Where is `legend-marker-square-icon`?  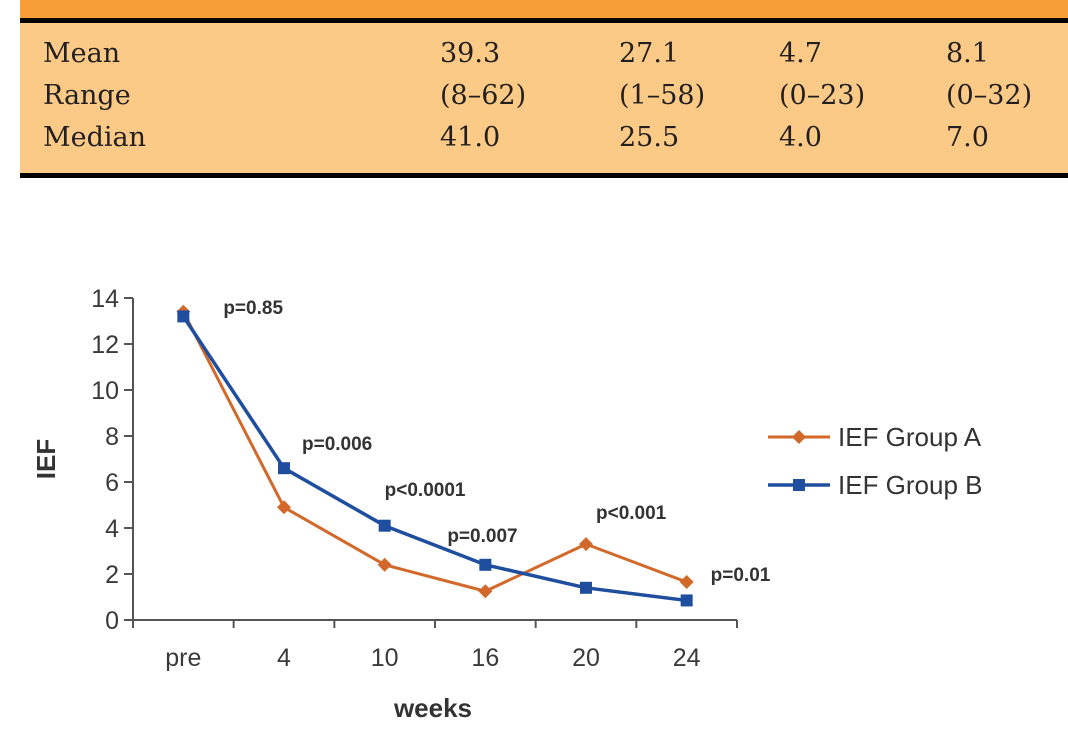 legend-marker-square-icon is located at coordinates (799, 485).